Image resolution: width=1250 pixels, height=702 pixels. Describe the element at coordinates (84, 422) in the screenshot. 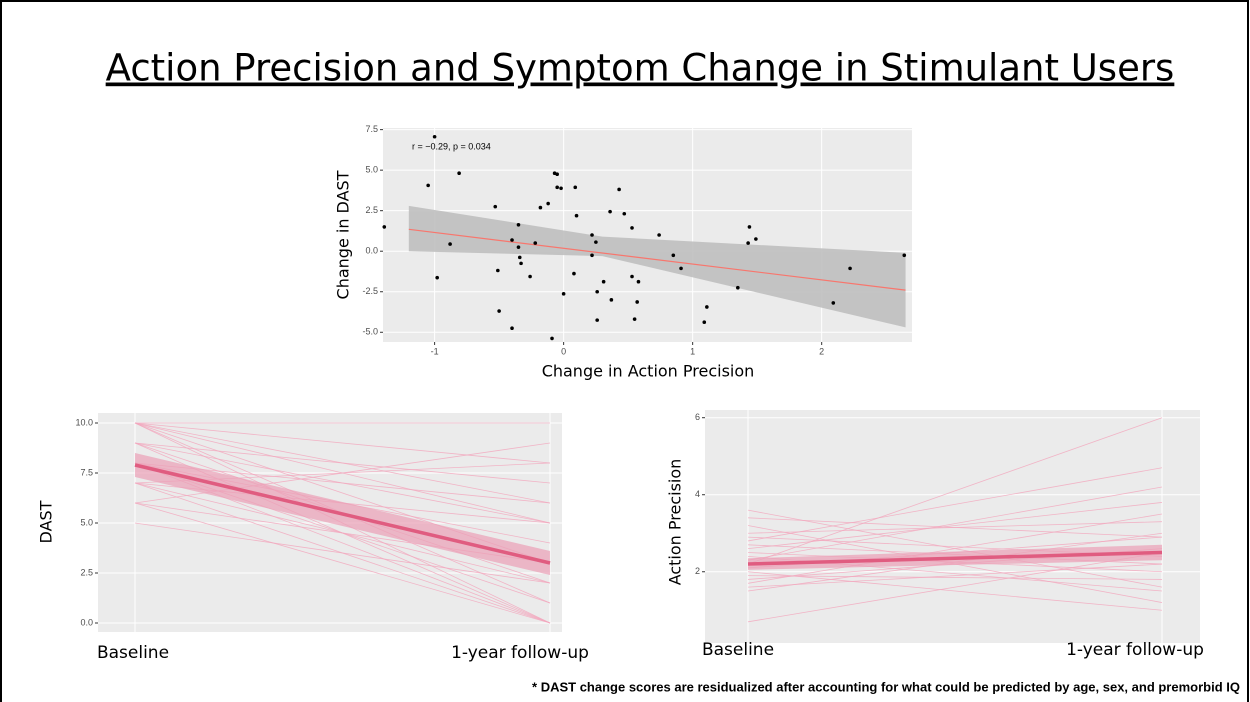

I see `y-tick-label: 10.0` at that location.